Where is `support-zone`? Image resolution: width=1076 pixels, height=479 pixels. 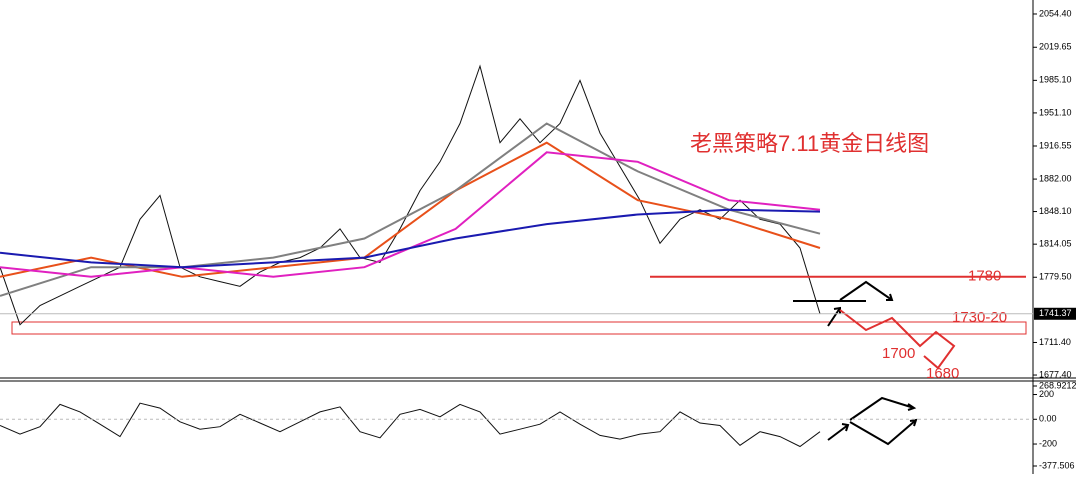
support-zone is located at coordinates (519, 328).